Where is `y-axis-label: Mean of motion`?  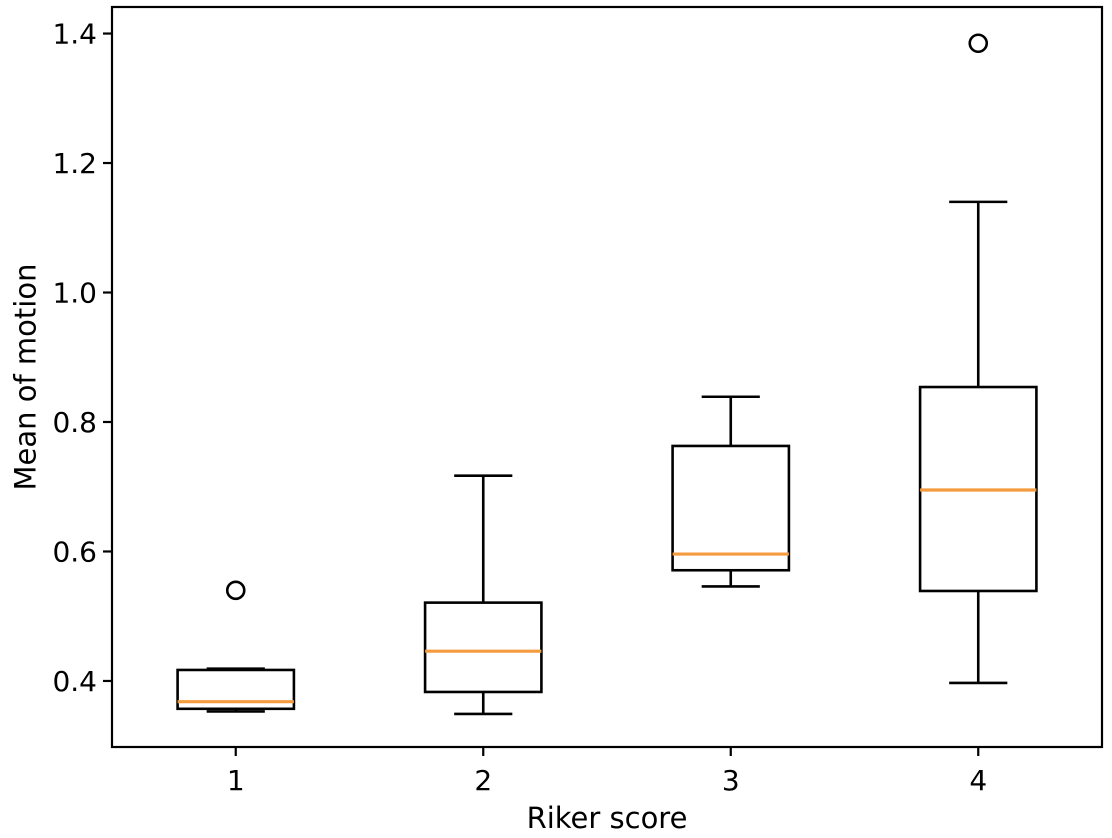 y-axis-label: Mean of motion is located at coordinates (25, 377).